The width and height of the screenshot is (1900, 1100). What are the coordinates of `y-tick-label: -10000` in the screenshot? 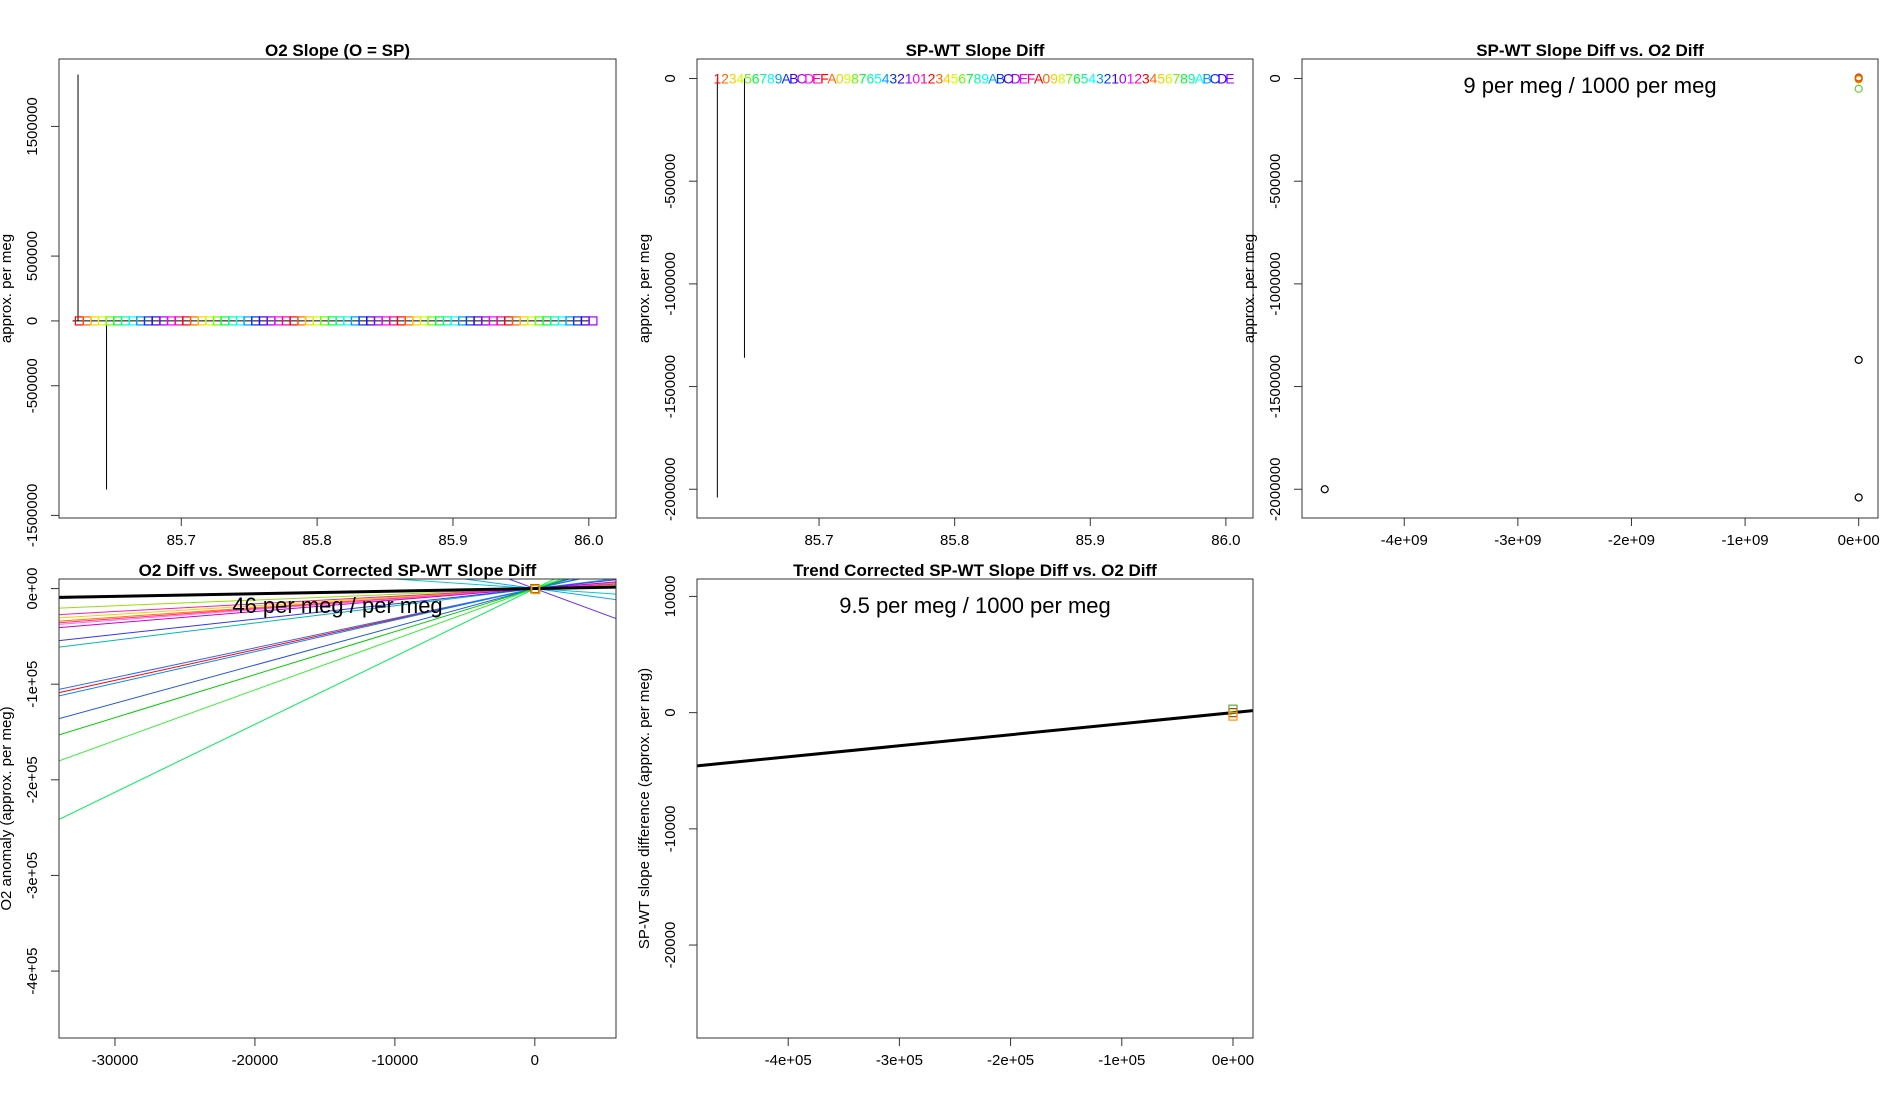 It's located at (670, 828).